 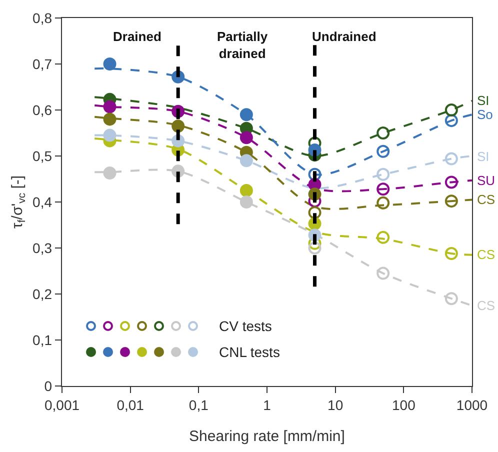 I want to click on x-tick-label: 1, so click(x=267, y=405).